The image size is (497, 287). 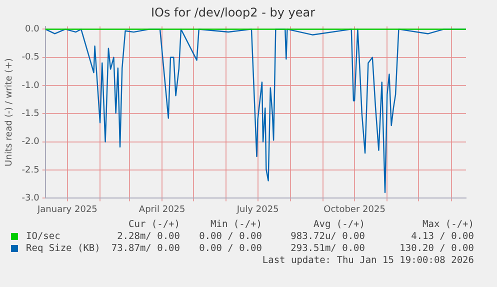 I want to click on y-tick-label: -2.5, so click(x=31, y=170).